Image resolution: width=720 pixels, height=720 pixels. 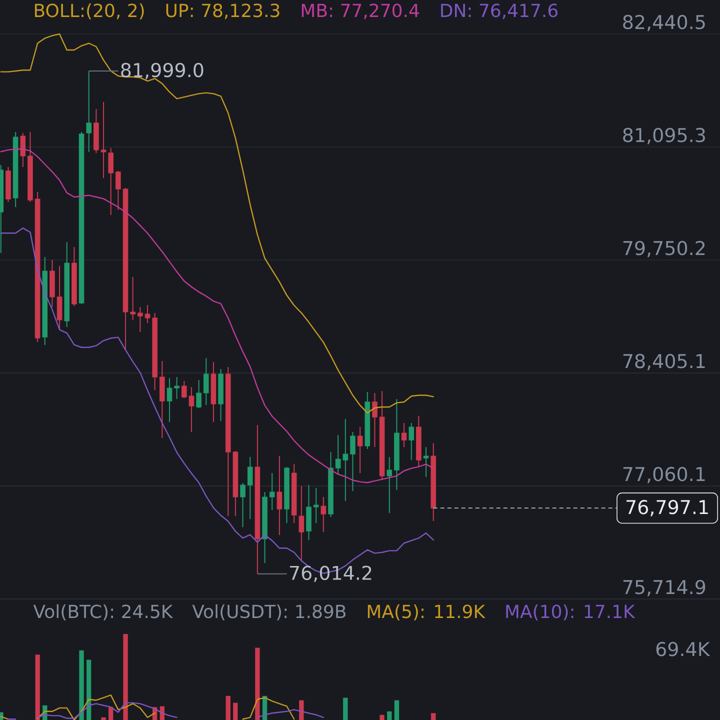 What do you see at coordinates (683, 649) in the screenshot?
I see `text: 69.4K` at bounding box center [683, 649].